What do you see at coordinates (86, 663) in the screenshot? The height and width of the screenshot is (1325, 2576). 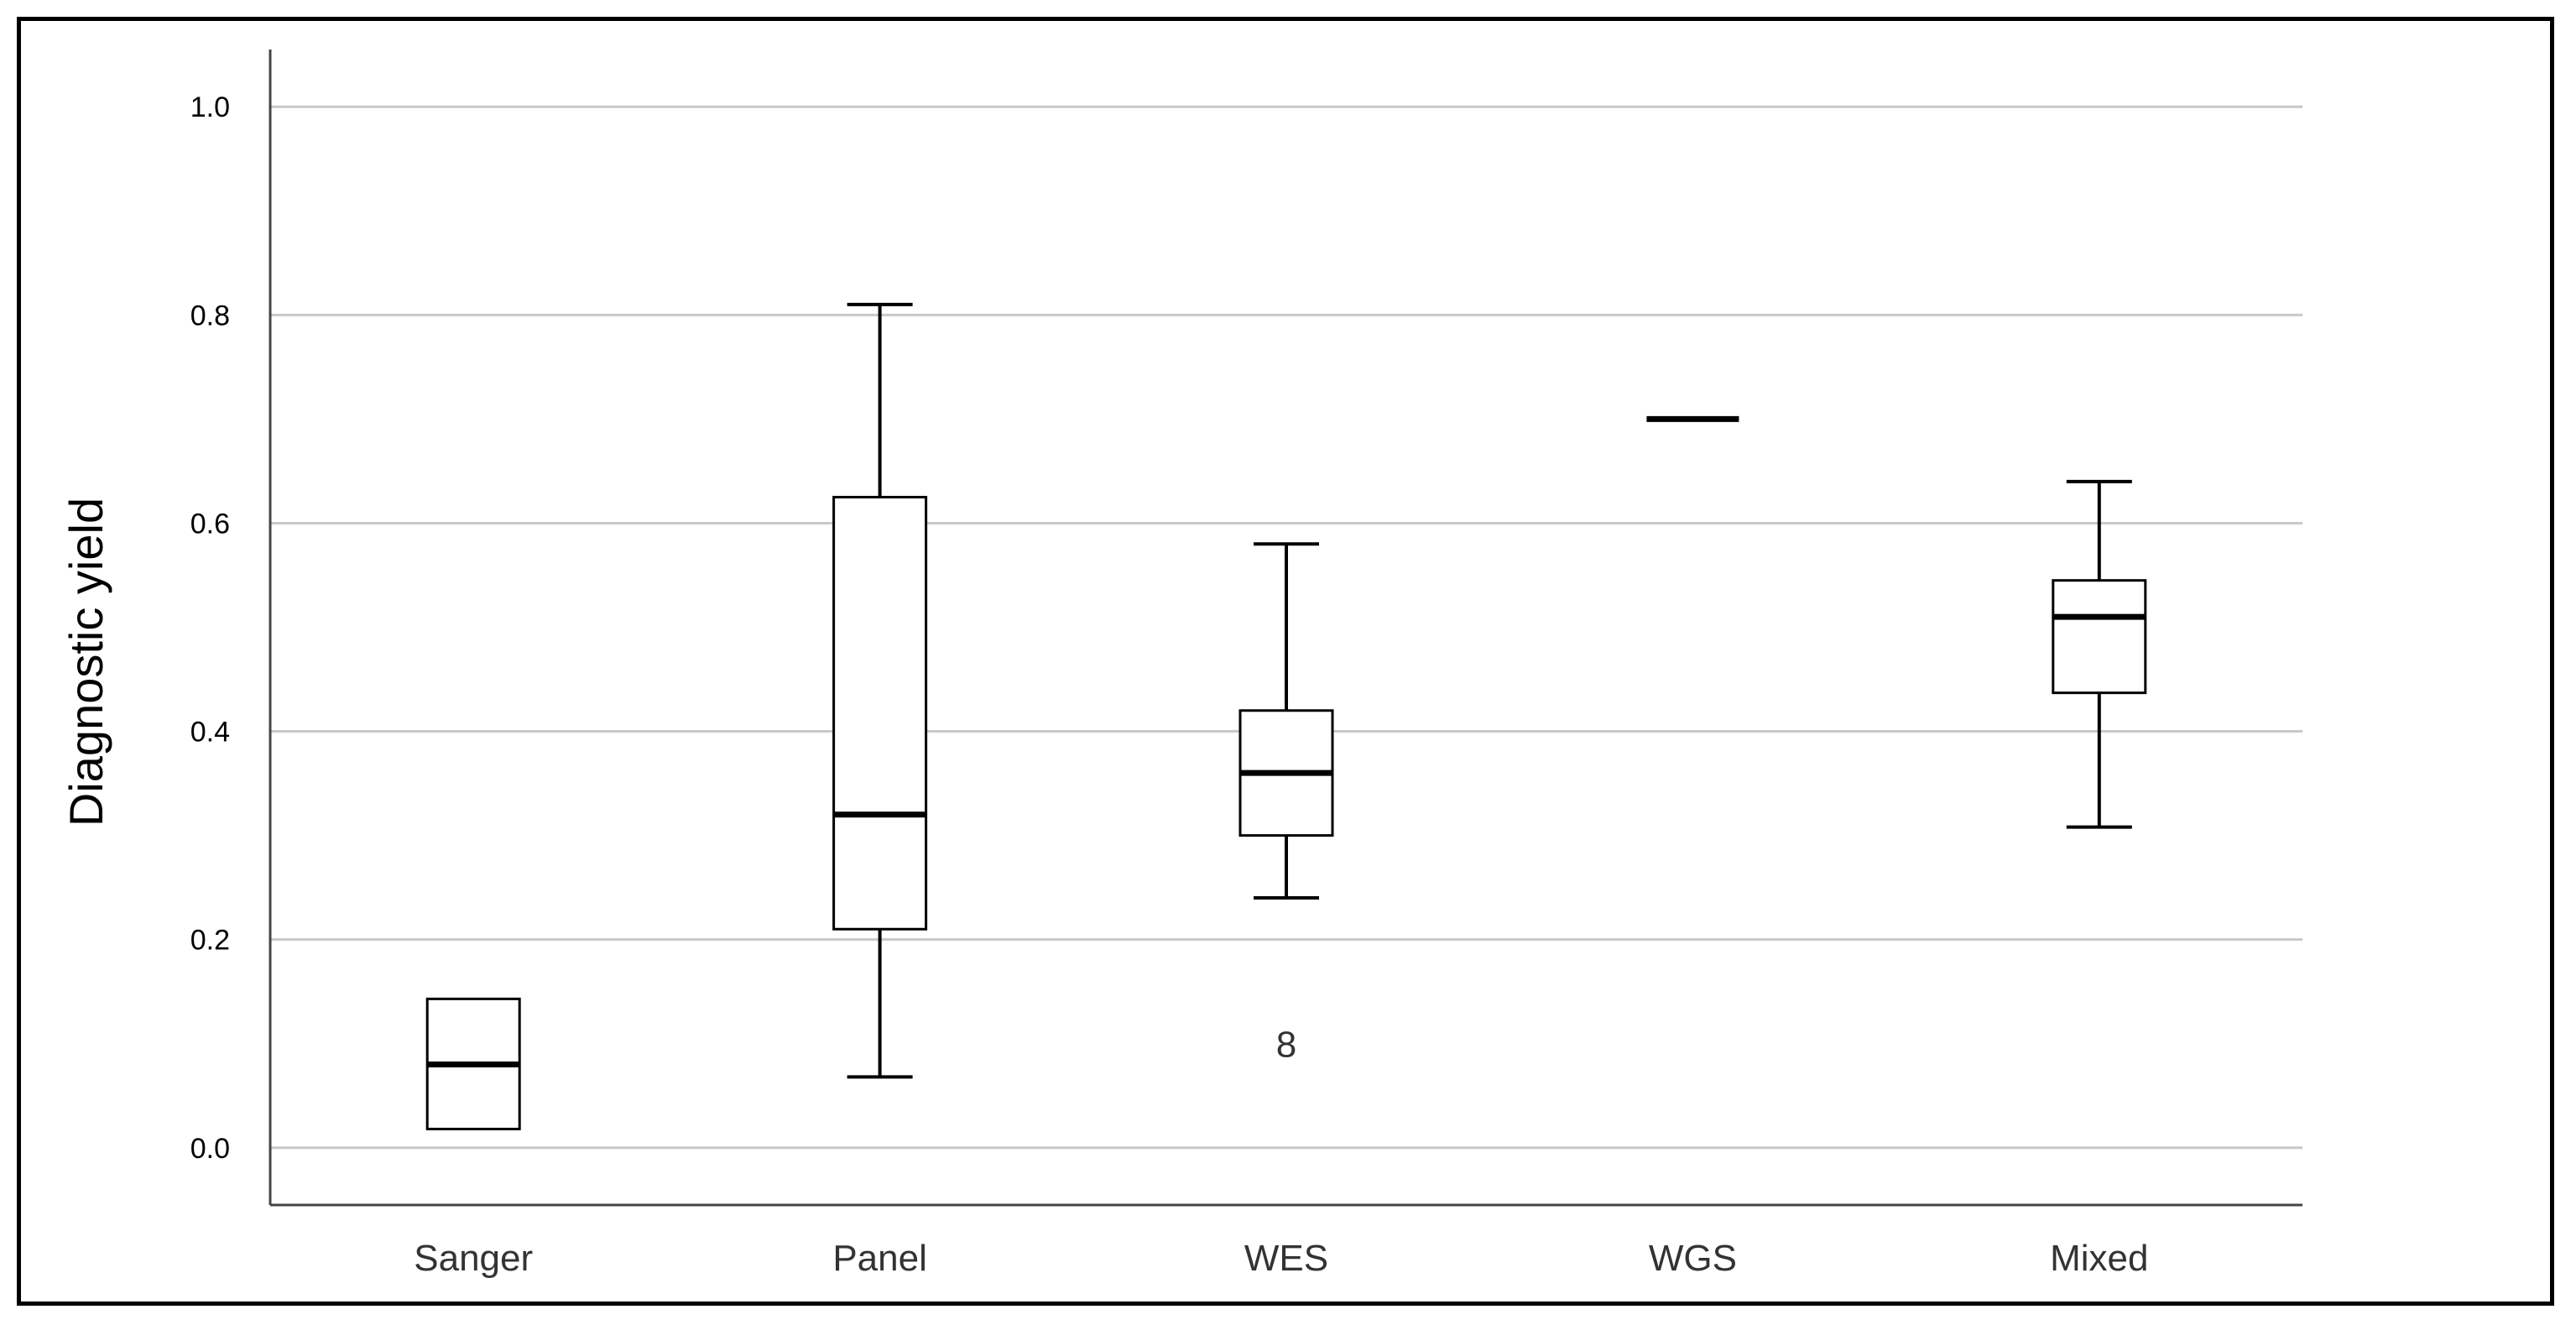 I see `y-axis-title: Diagnostic yield` at bounding box center [86, 663].